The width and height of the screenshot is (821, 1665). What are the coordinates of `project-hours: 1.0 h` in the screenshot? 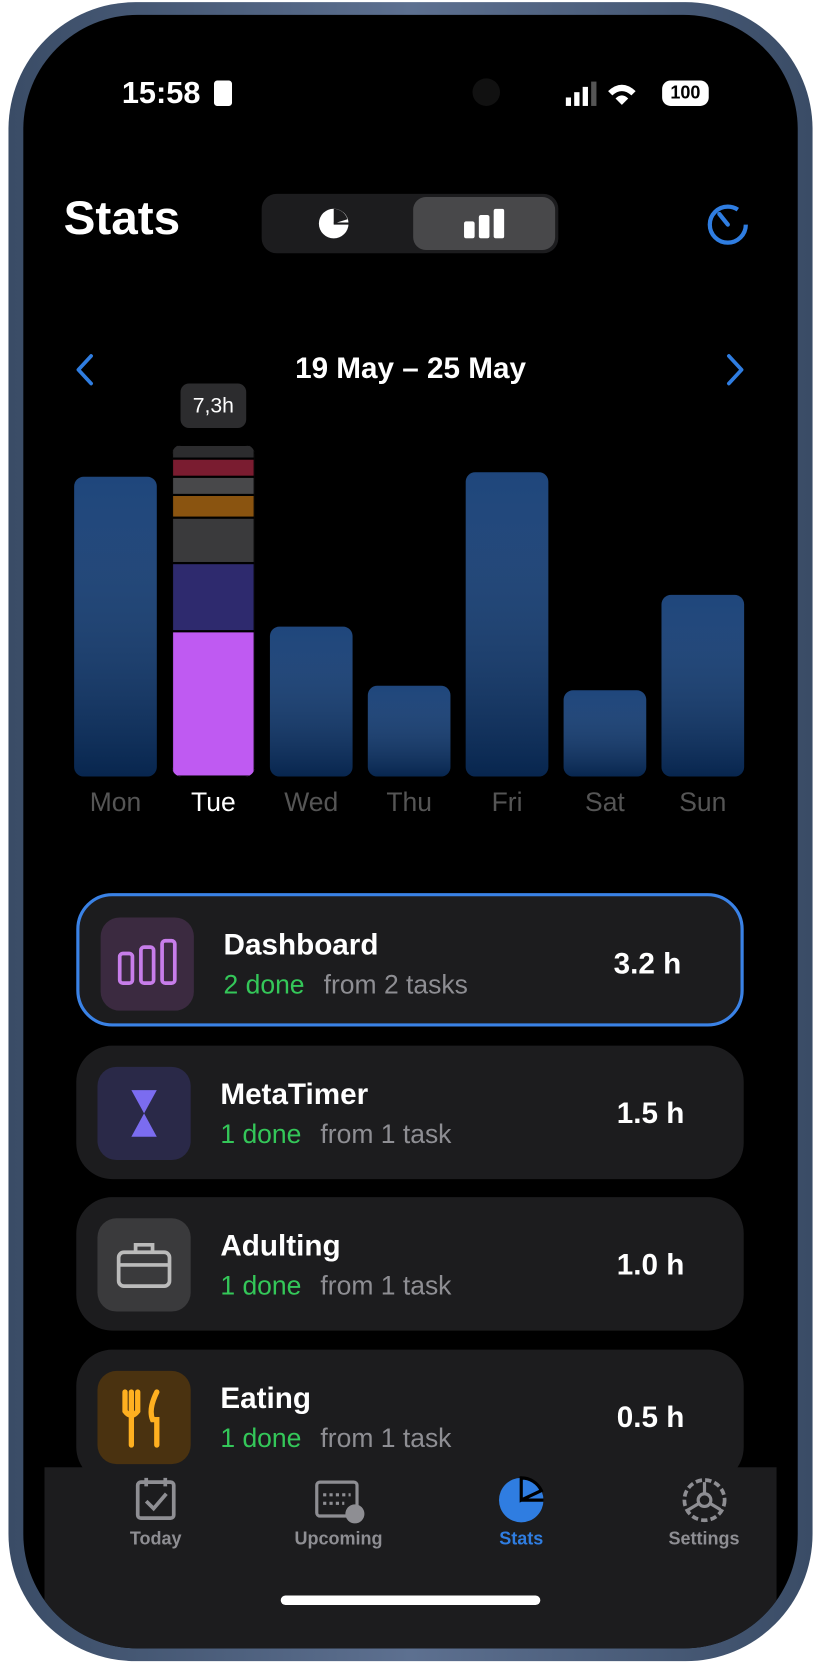 It's located at (650, 1264).